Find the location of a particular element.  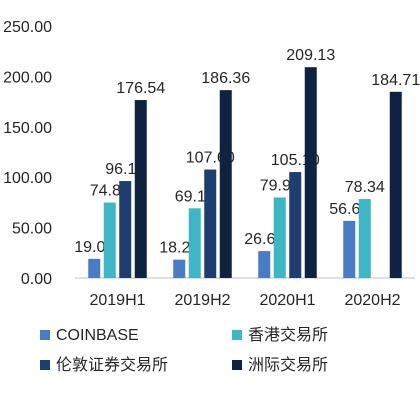

y-tick-label: 100.00 is located at coordinates (27, 178).